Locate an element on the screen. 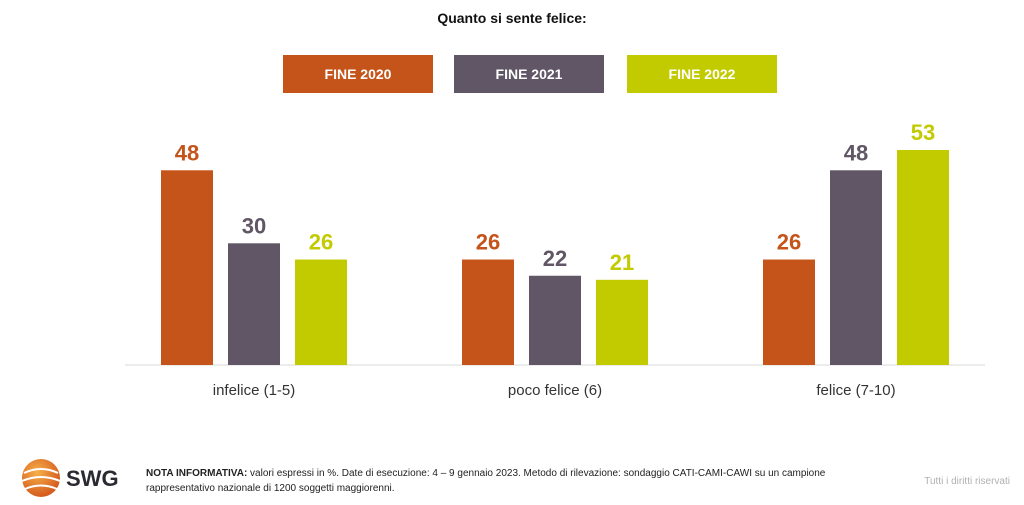  data-label-2-0: 26 is located at coordinates (789, 242).